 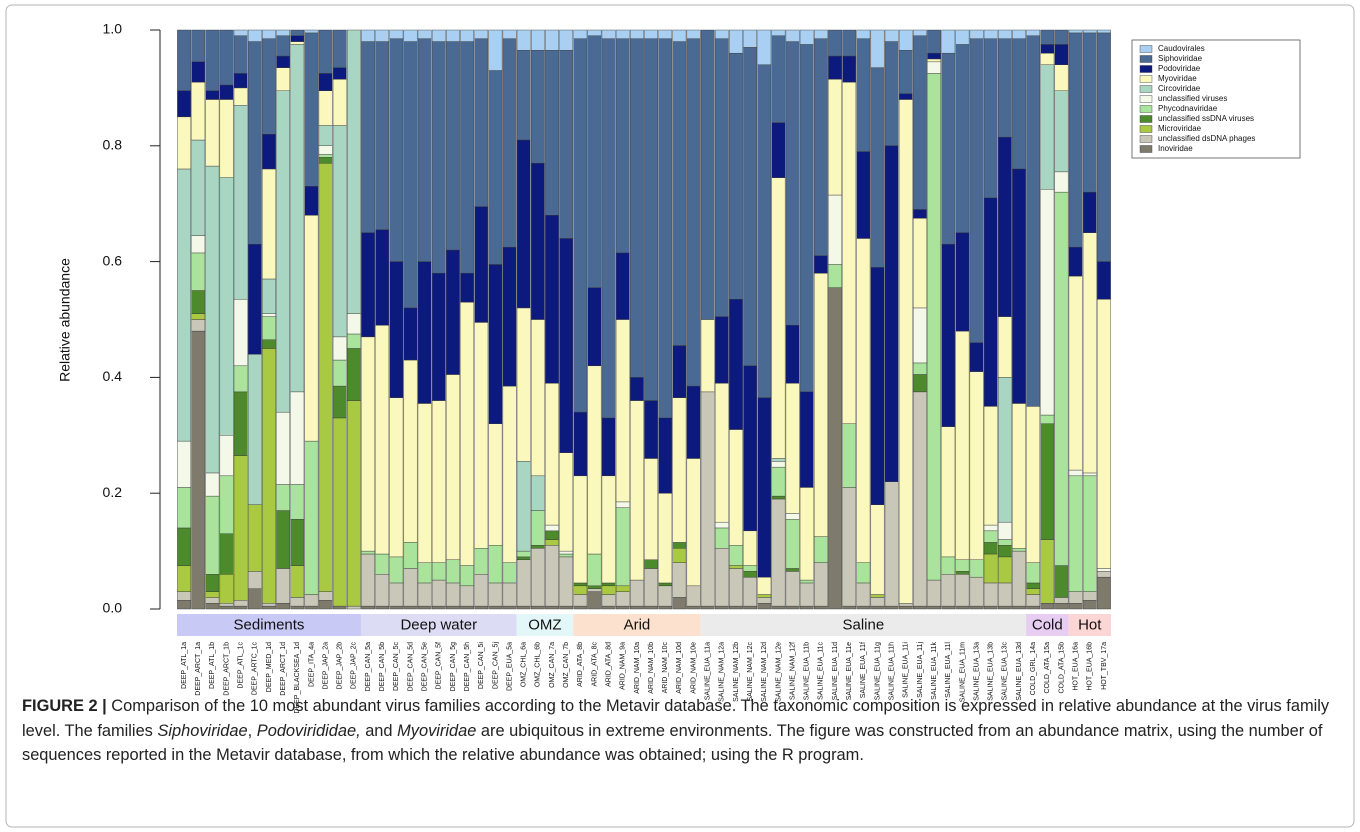 I want to click on legend-label: unclassified viruses, so click(x=1192, y=98).